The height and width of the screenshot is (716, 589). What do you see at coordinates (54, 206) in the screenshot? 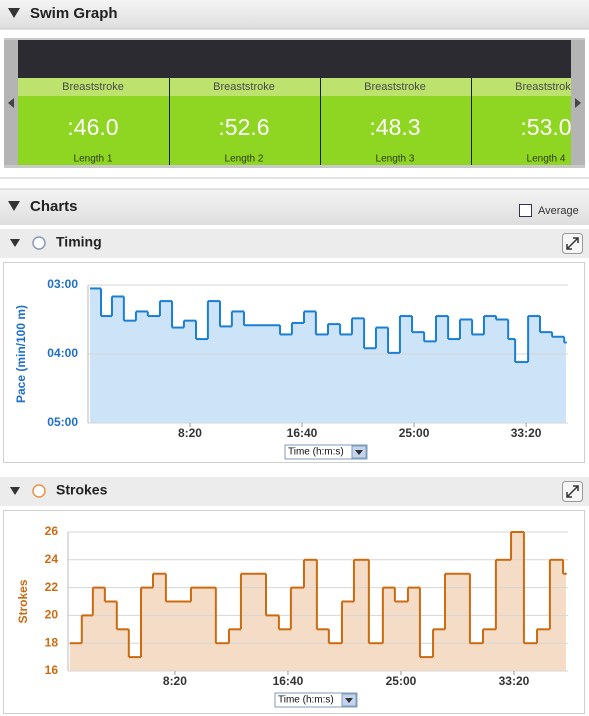
I see `section-title: Charts` at bounding box center [54, 206].